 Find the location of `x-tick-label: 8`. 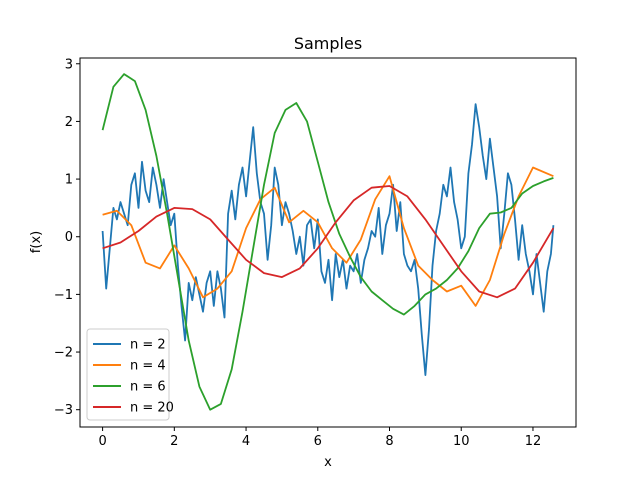

x-tick-label: 8 is located at coordinates (389, 441).